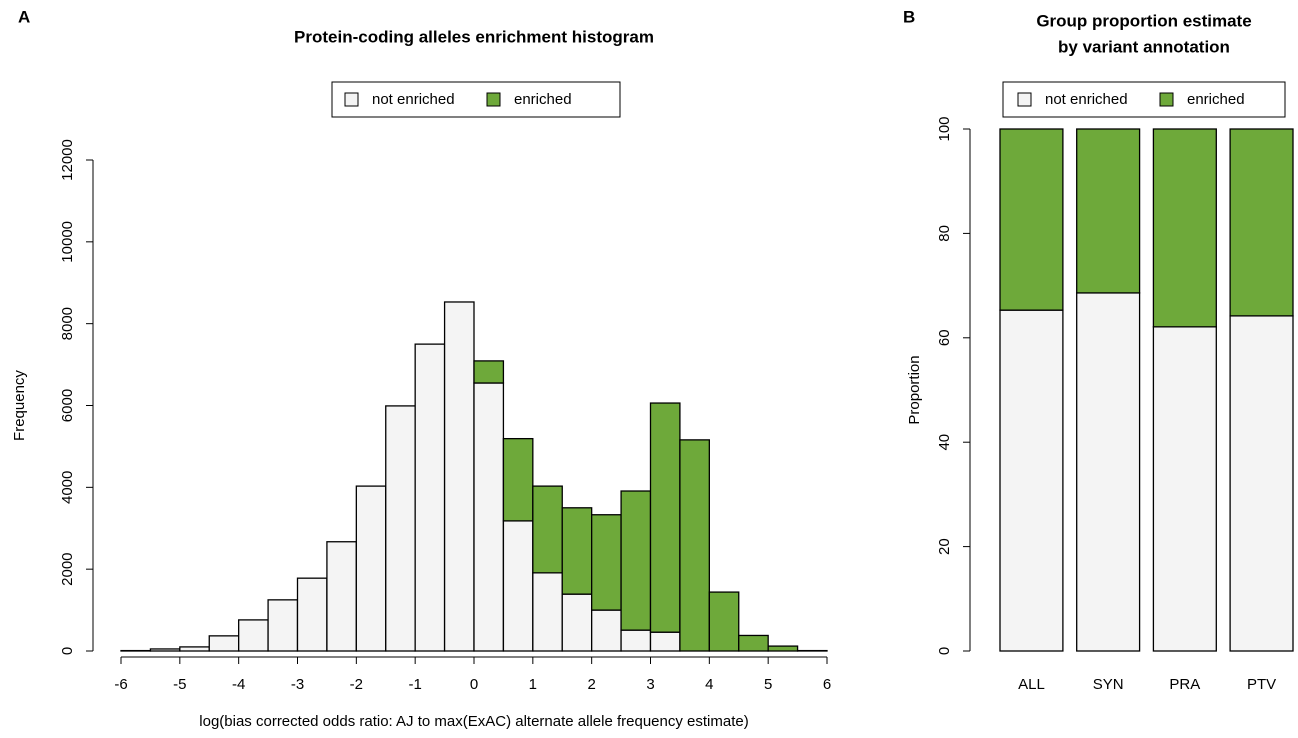 This screenshot has width=1298, height=738. I want to click on x-tick-label: 2, so click(591, 684).